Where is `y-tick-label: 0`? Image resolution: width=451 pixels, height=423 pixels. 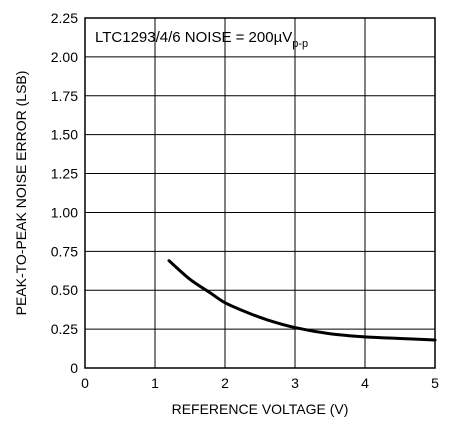 y-tick-label: 0 is located at coordinates (74, 368).